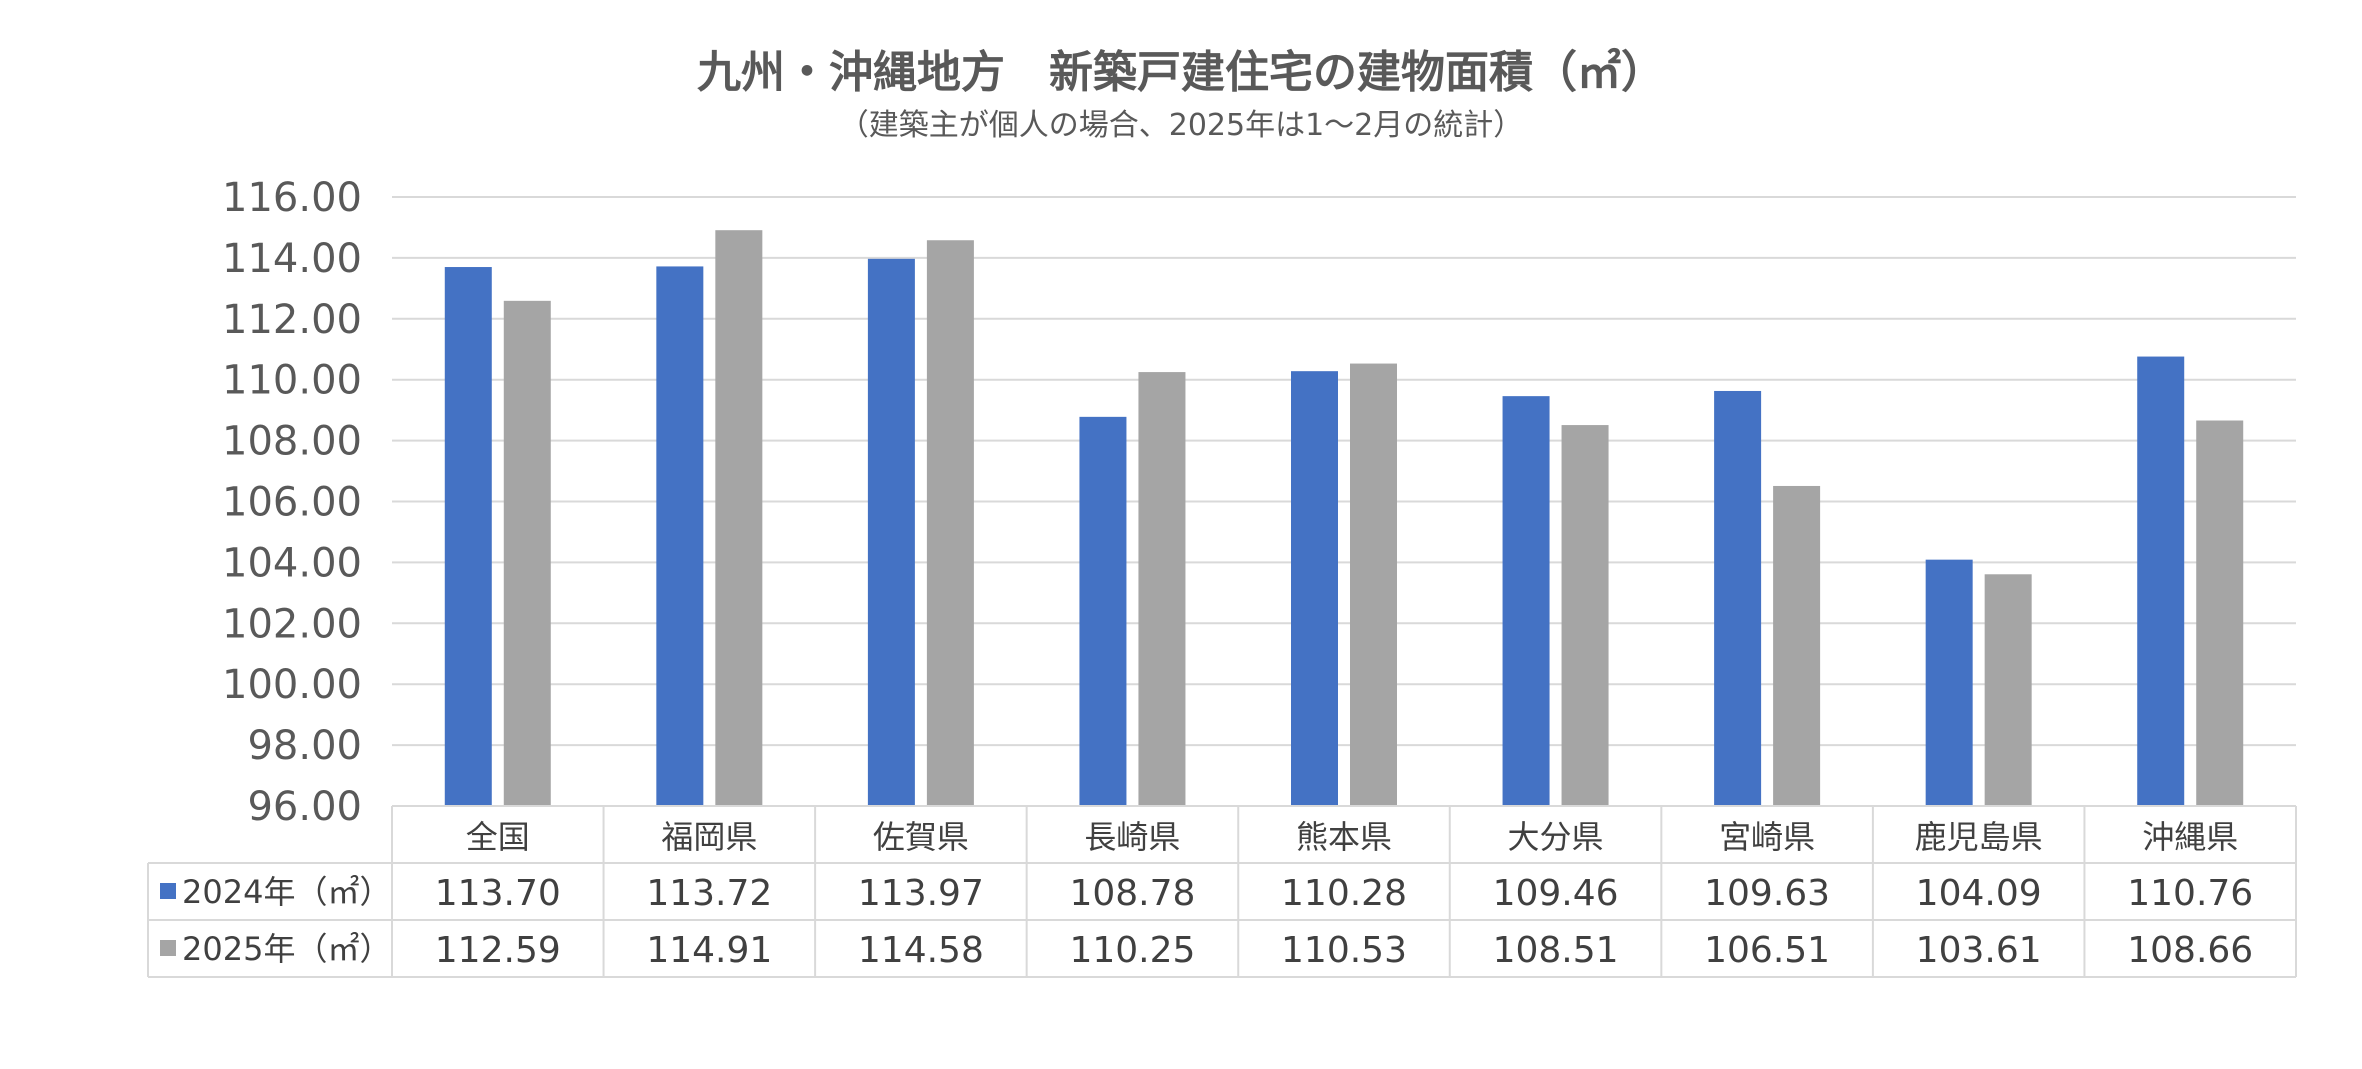  Describe the element at coordinates (1132, 950) in the screenshot. I see `data-table-value: 110.25` at that location.